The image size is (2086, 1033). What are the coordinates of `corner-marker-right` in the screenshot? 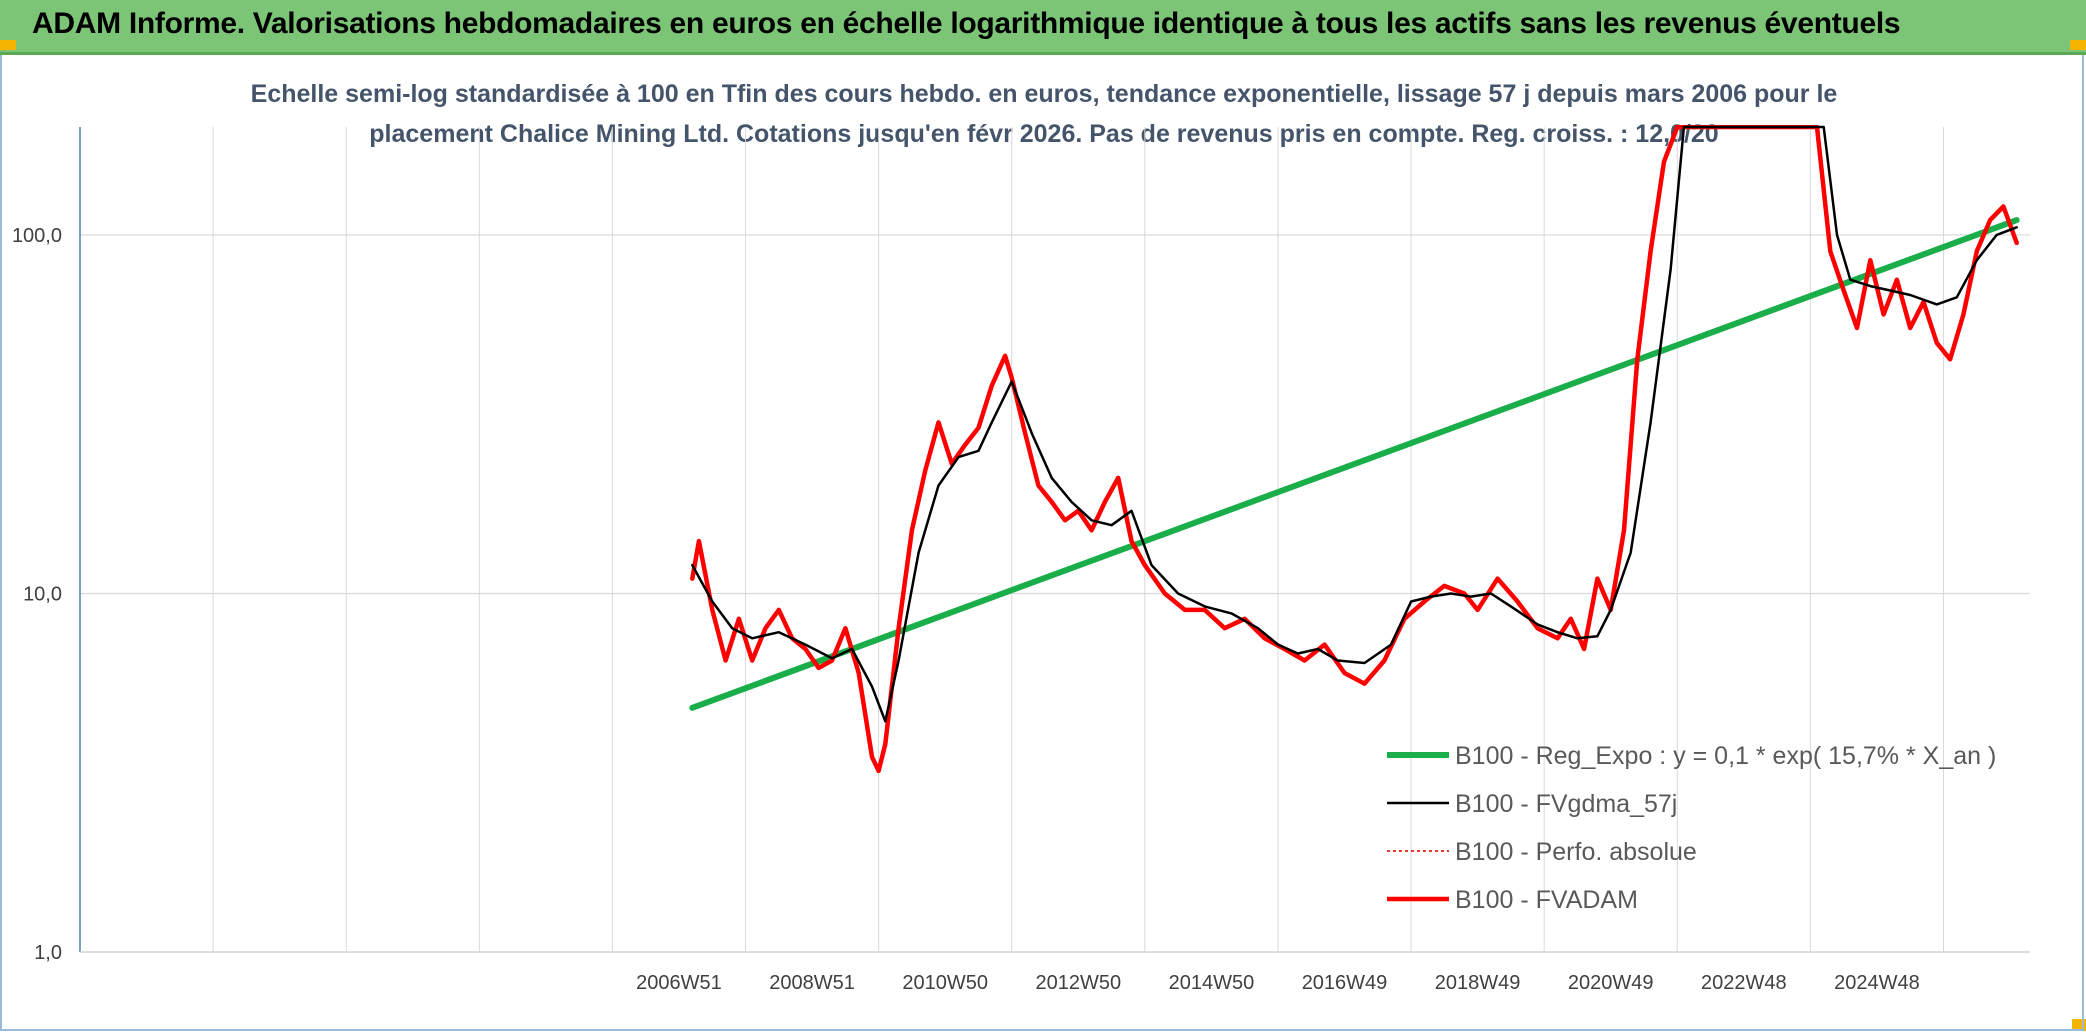 It's located at (2078, 45).